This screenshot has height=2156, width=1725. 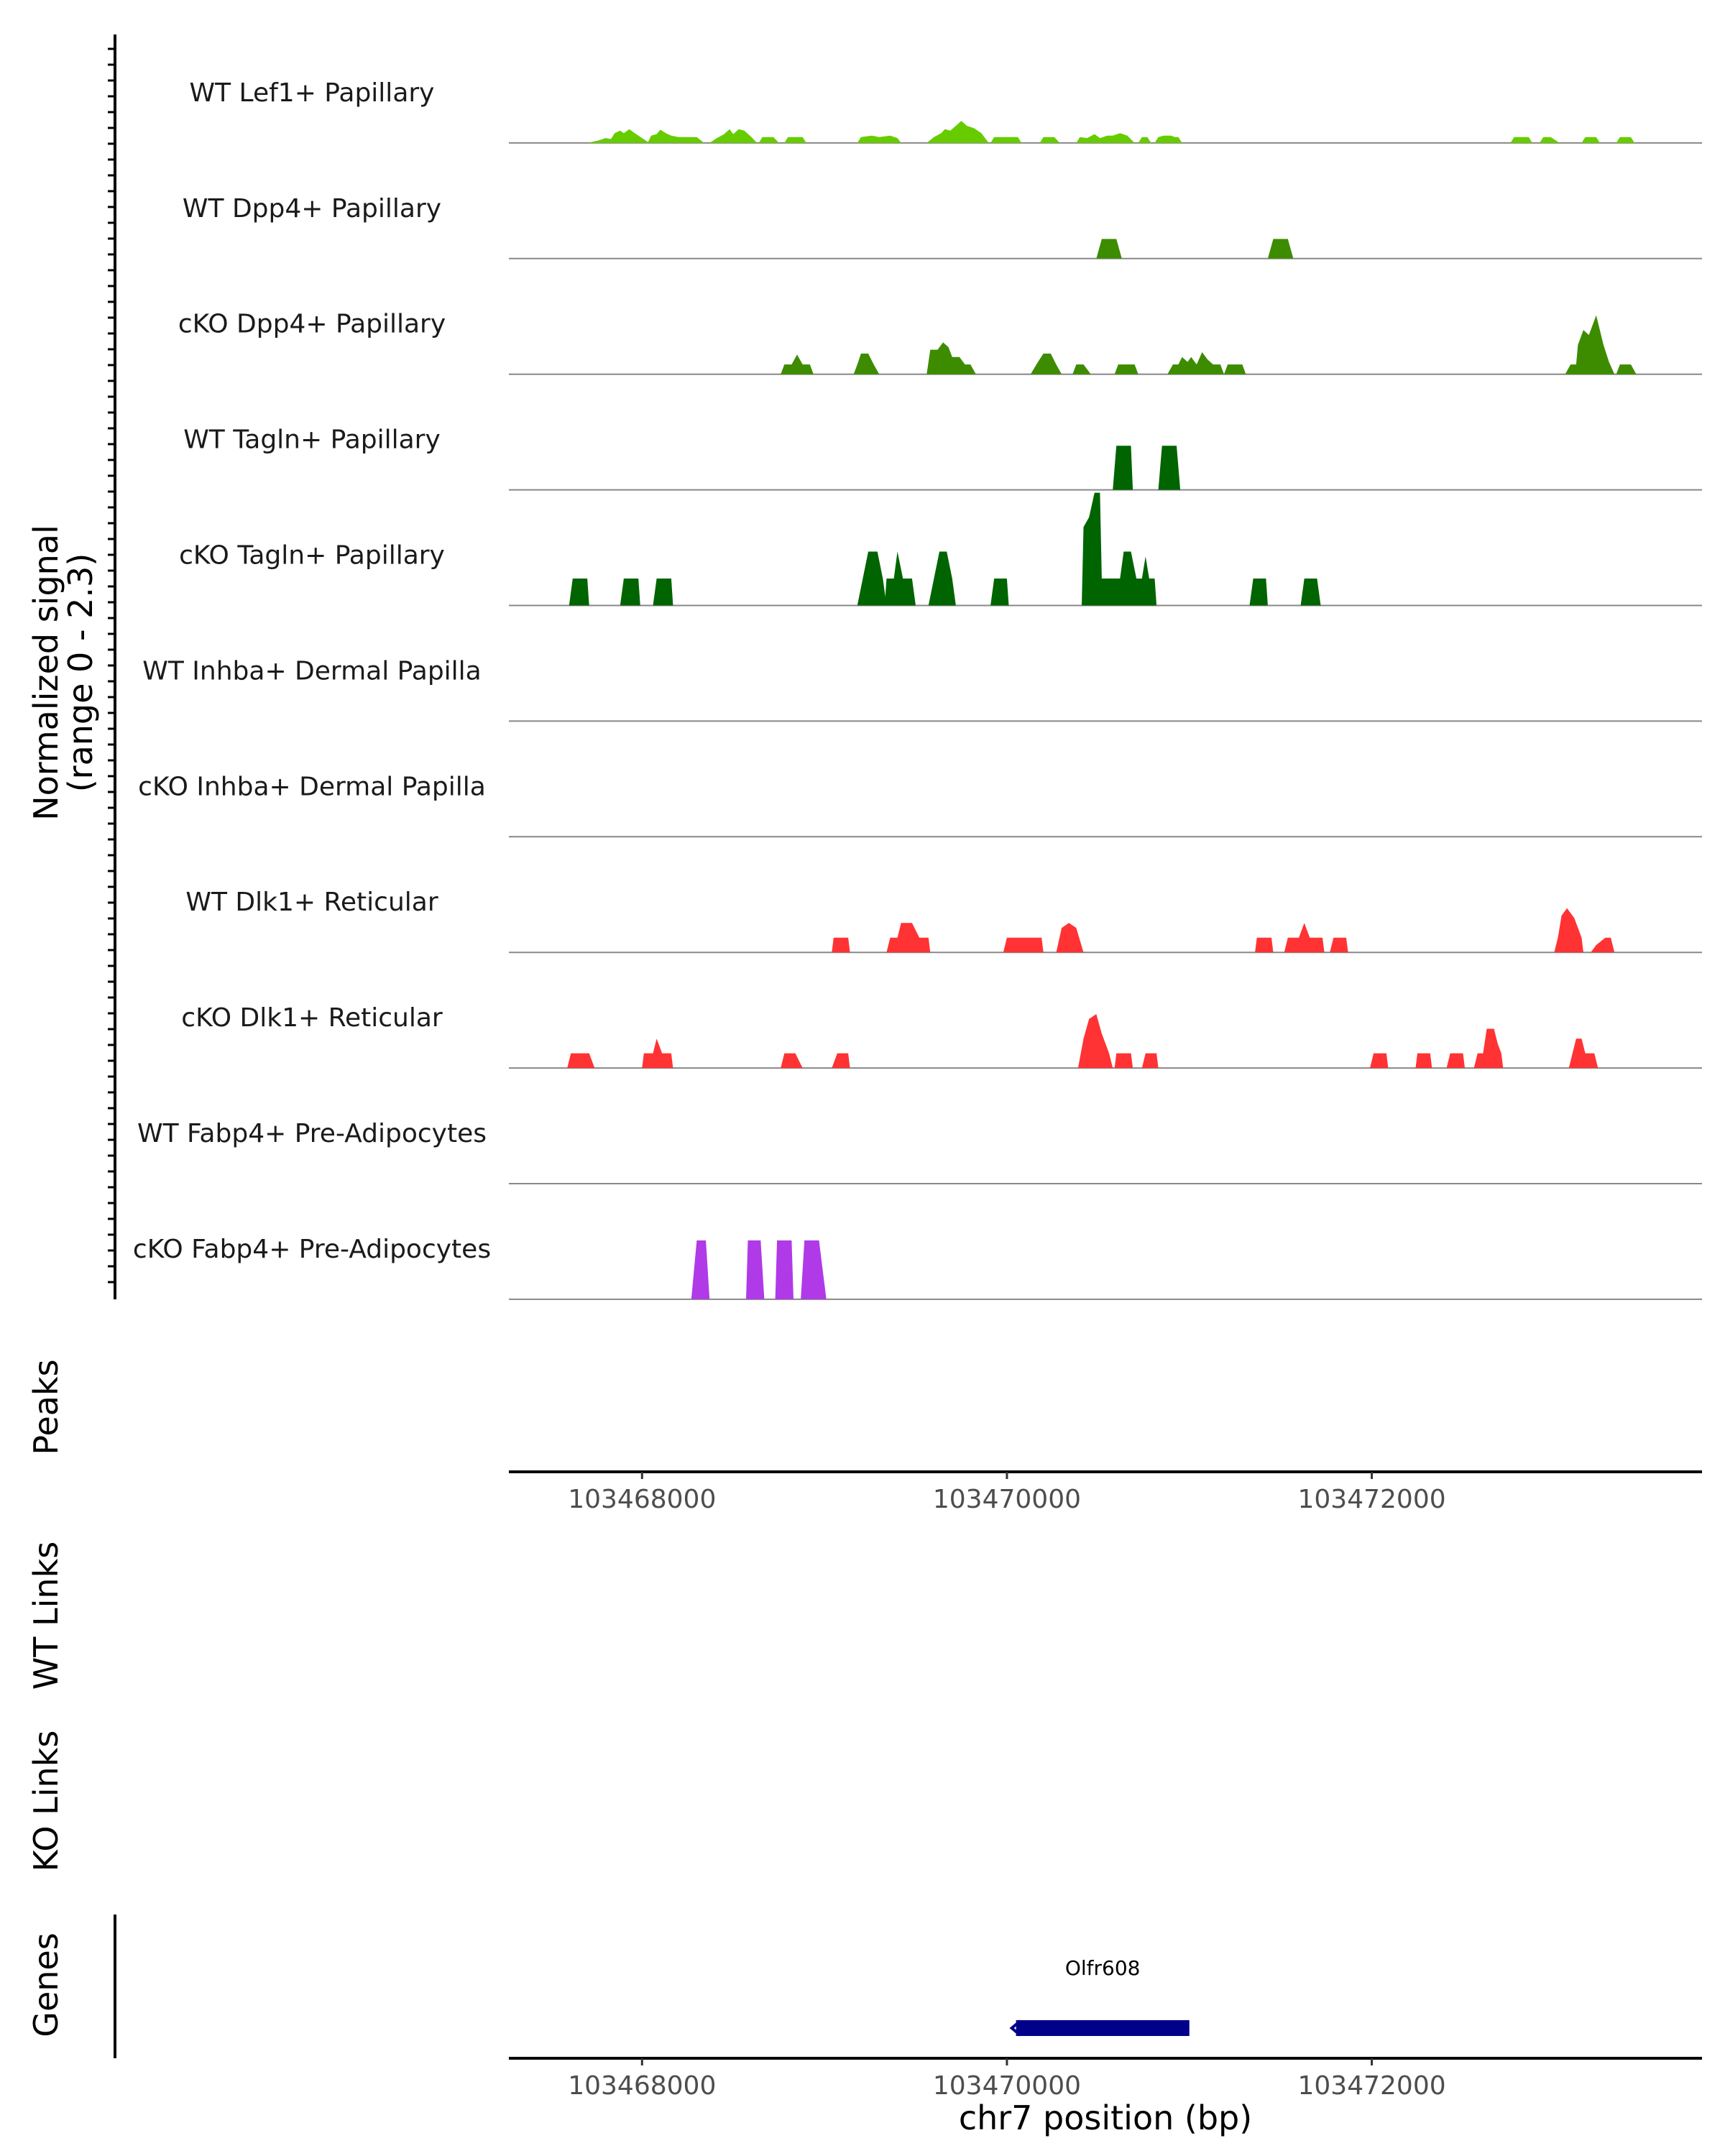 What do you see at coordinates (46, 1616) in the screenshot?
I see `wt-links-panel-label: WT Links` at bounding box center [46, 1616].